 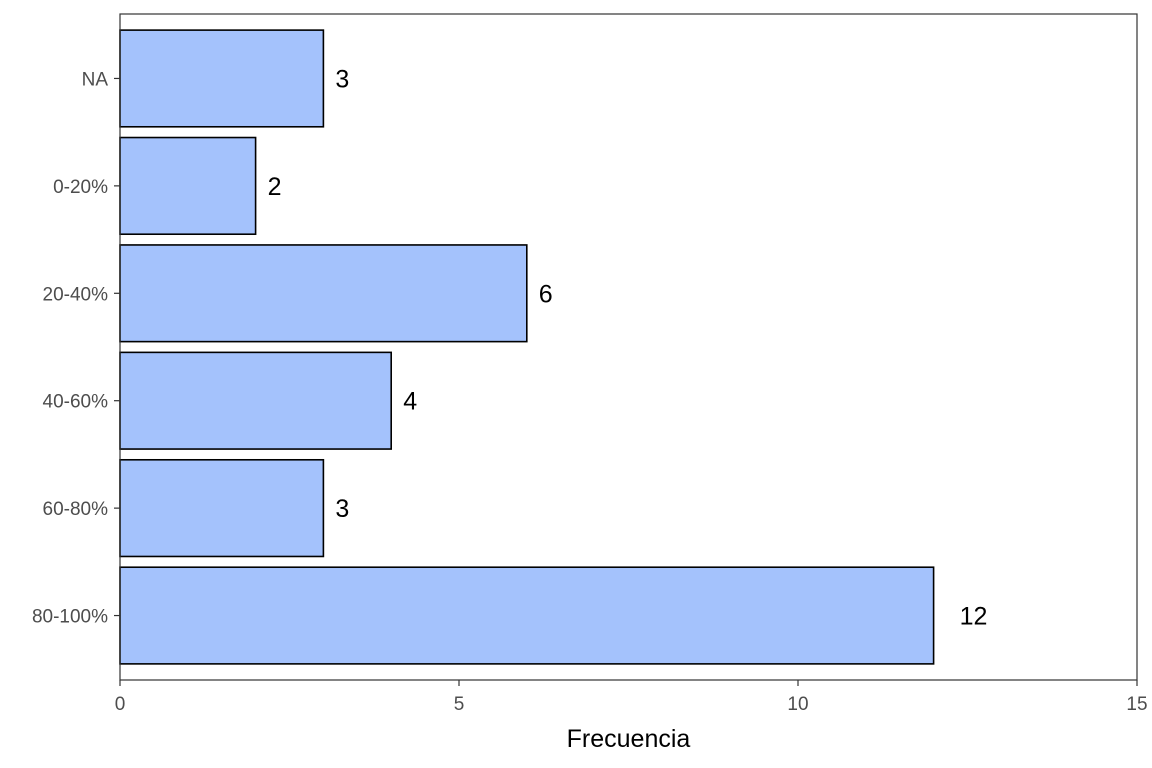 What do you see at coordinates (76, 402) in the screenshot?
I see `y-tick-label: 40-60%` at bounding box center [76, 402].